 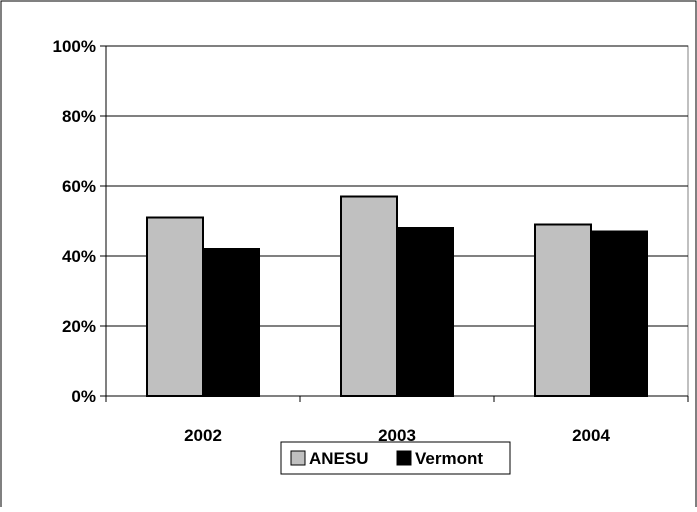 I want to click on x-tick-label: 2004, so click(x=591, y=435).